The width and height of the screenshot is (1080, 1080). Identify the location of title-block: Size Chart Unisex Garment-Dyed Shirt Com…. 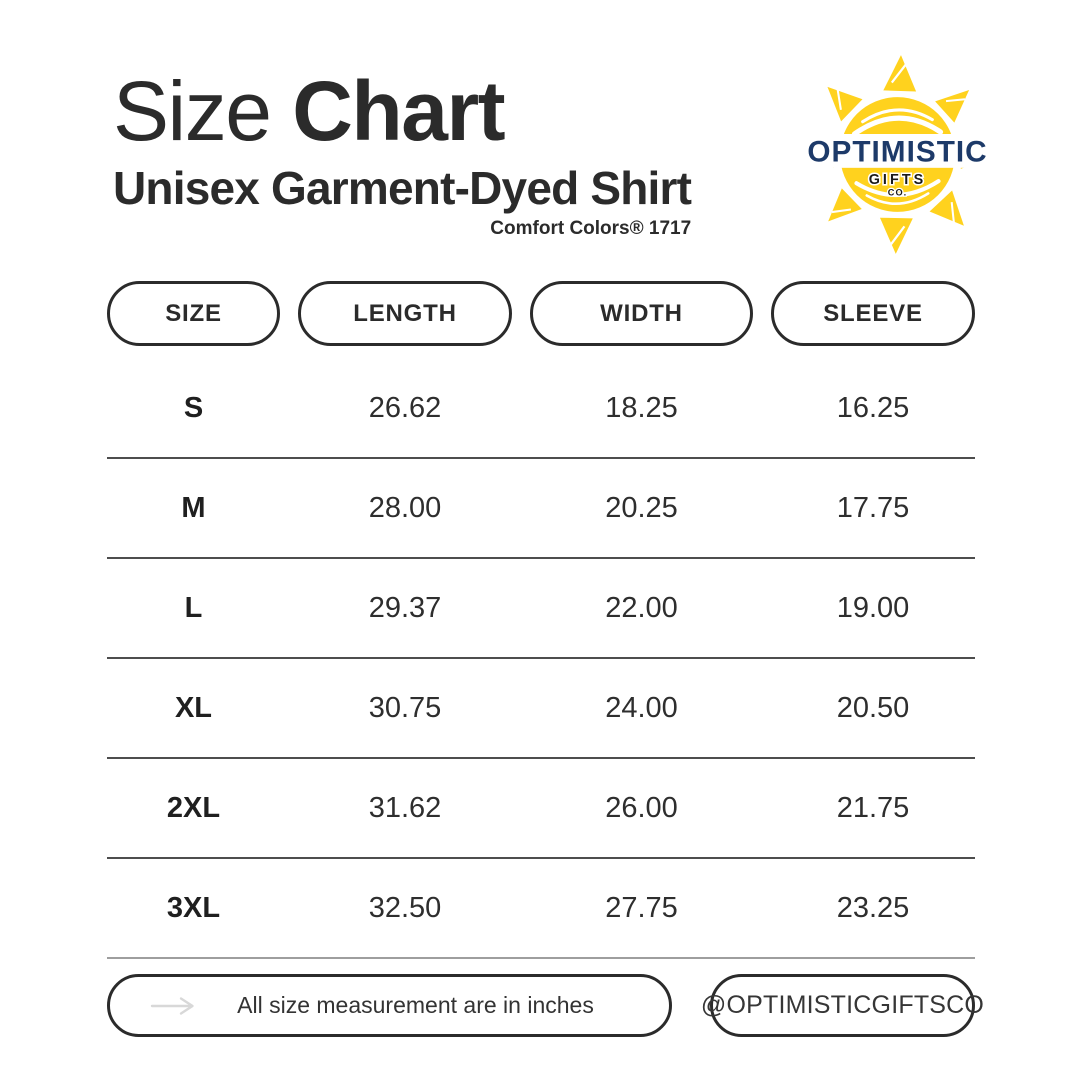
(402, 153).